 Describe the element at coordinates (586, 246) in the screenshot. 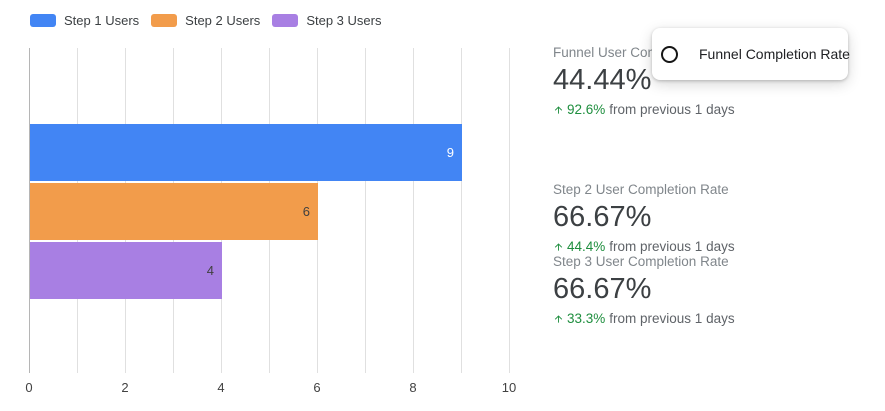

I see `delta-percent: 44.4%` at that location.